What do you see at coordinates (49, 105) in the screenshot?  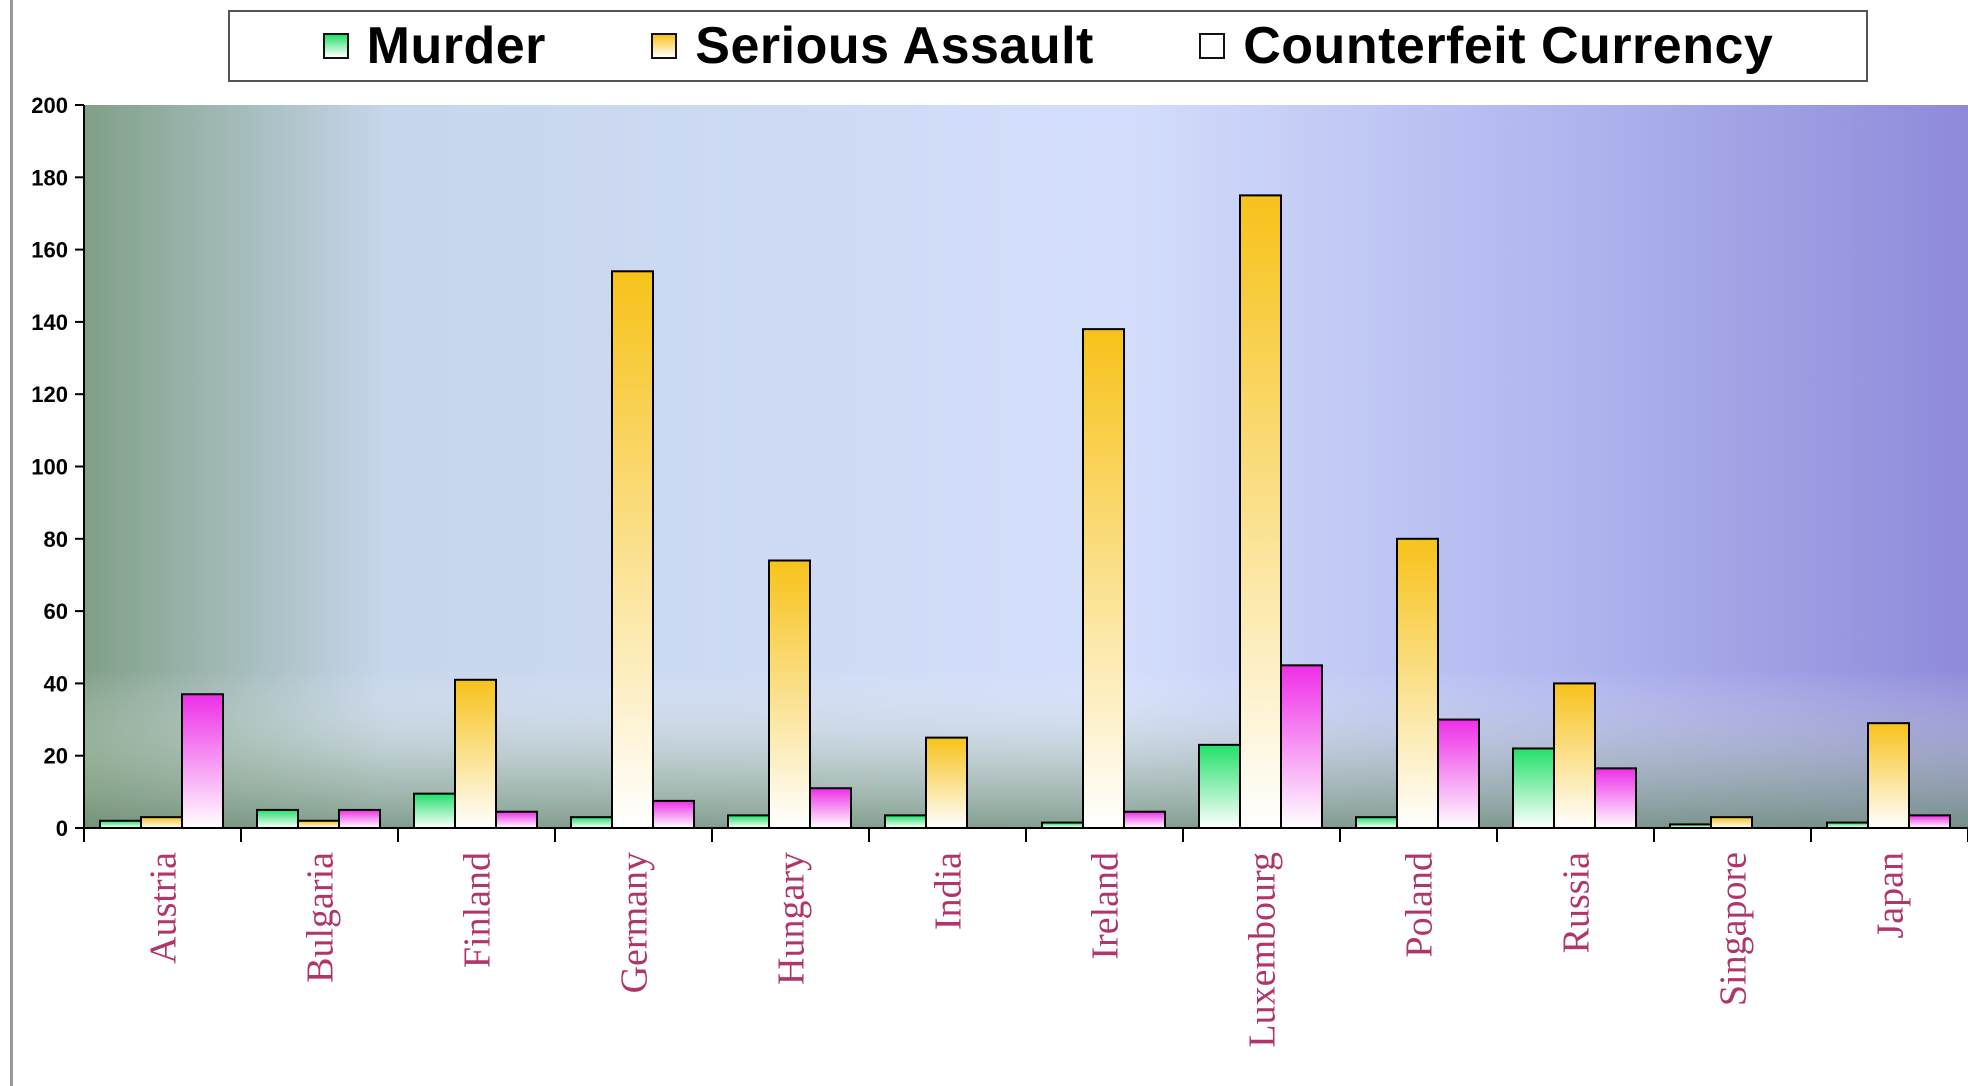 I see `y-tick-label: 200` at bounding box center [49, 105].